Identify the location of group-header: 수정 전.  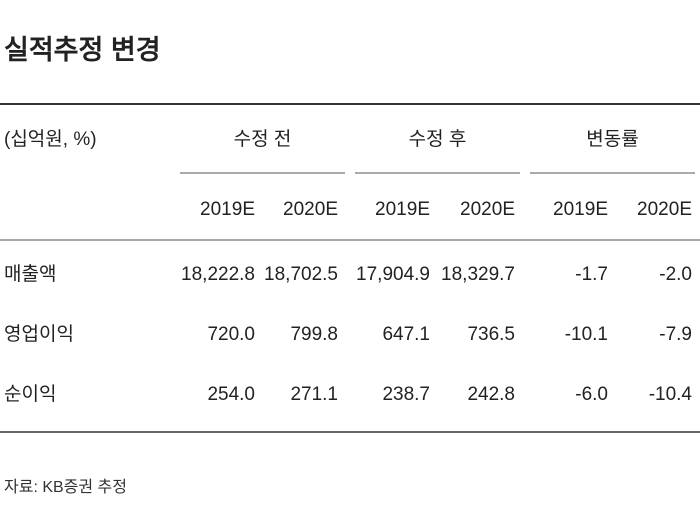
(263, 139).